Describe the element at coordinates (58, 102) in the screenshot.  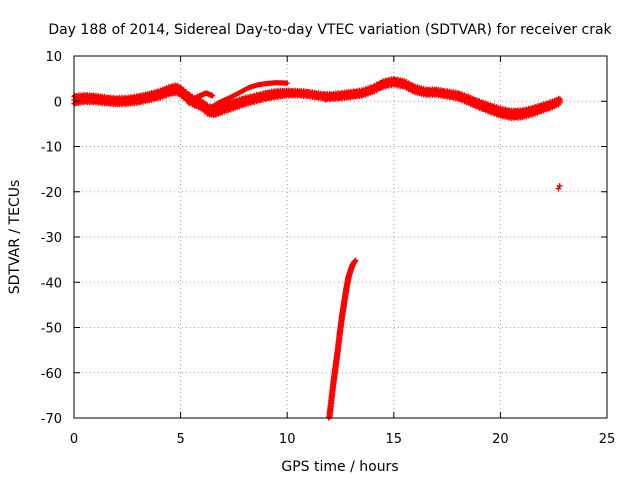
I see `y-tick-label: 0` at that location.